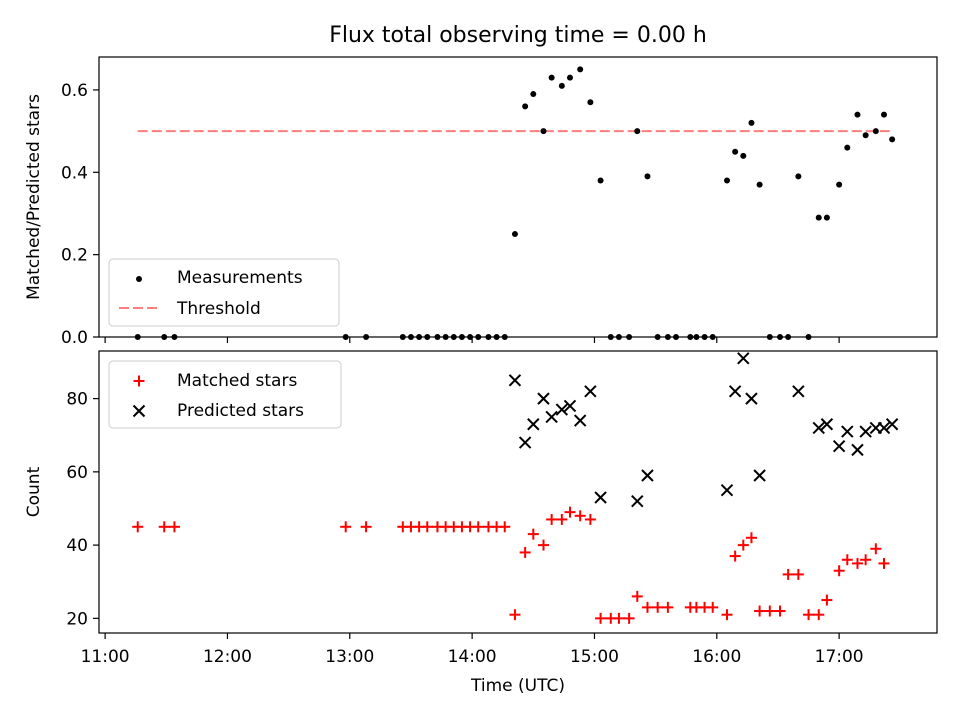 This screenshot has height=720, width=960. I want to click on legend-matched-label: Matched stars, so click(237, 381).